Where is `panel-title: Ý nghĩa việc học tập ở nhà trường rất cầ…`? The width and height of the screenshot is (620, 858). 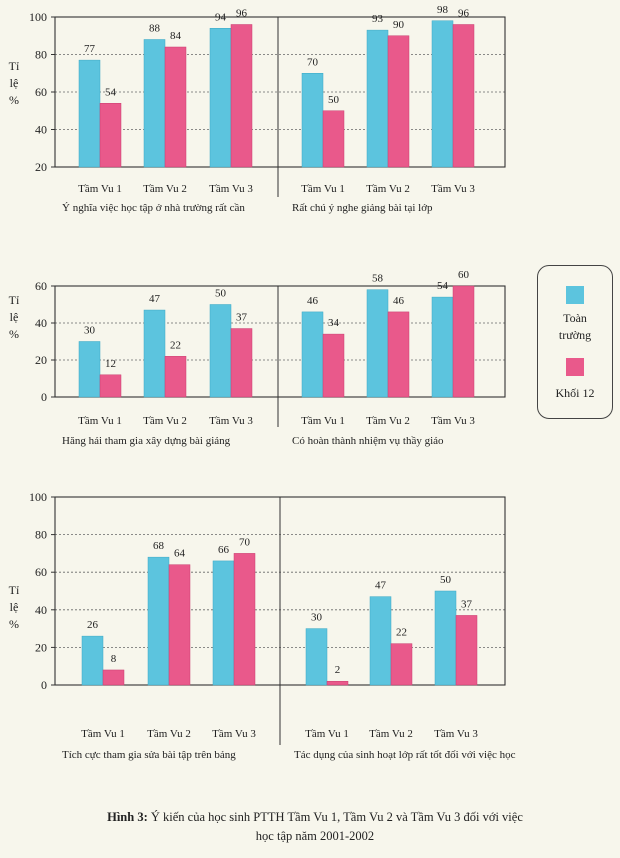
panel-title: Ý nghĩa việc học tập ở nhà trường rất cầ… is located at coordinates (153, 208).